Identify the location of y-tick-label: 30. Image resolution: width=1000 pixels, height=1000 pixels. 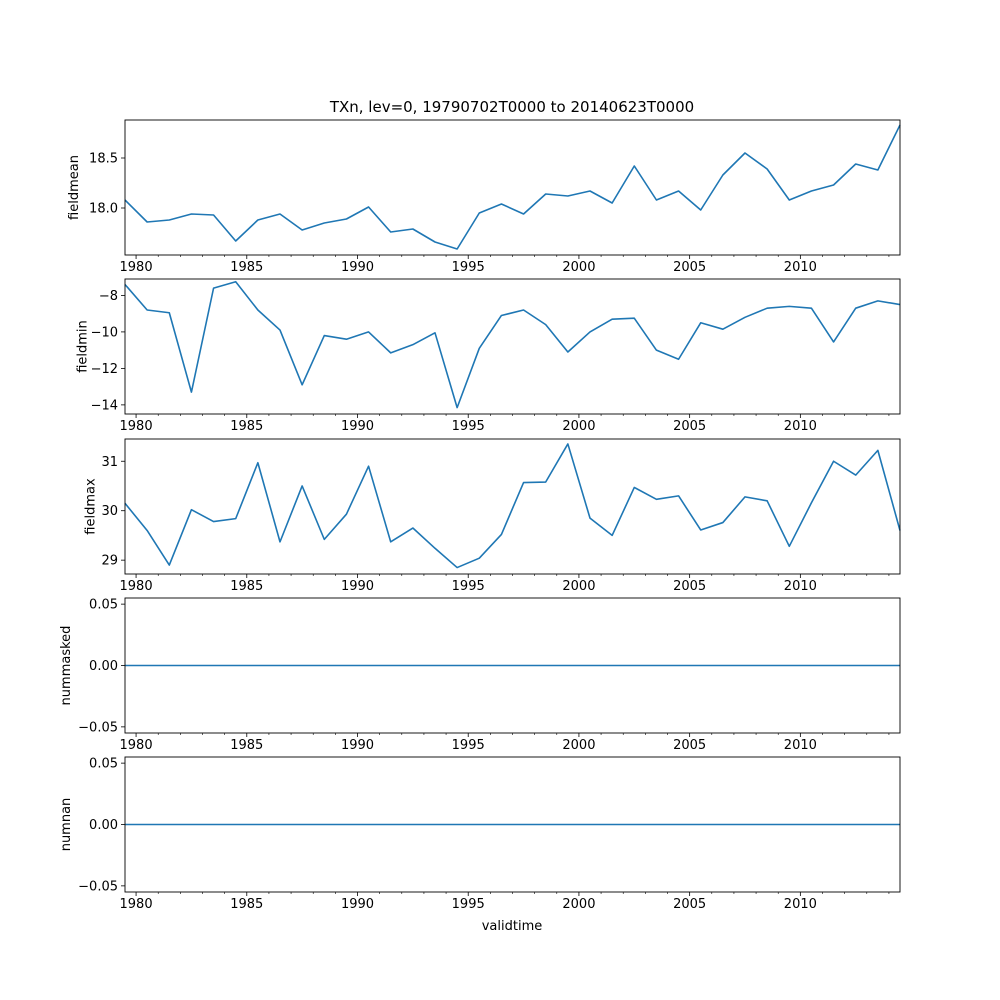
(109, 511).